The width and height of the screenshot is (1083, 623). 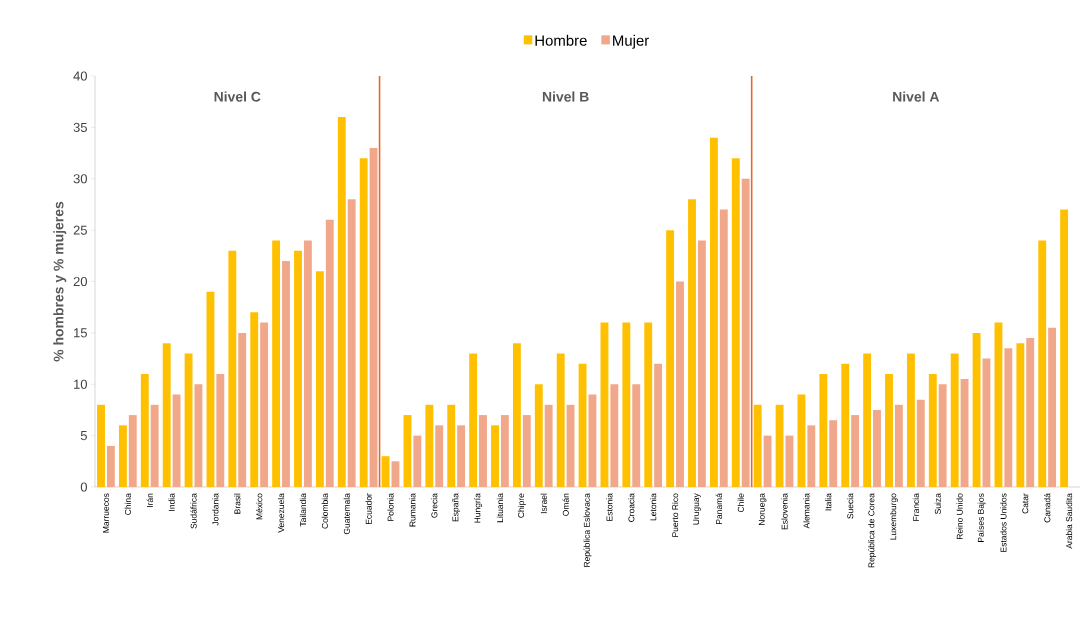 What do you see at coordinates (434, 505) in the screenshot?
I see `x-tick-label: Grecia` at bounding box center [434, 505].